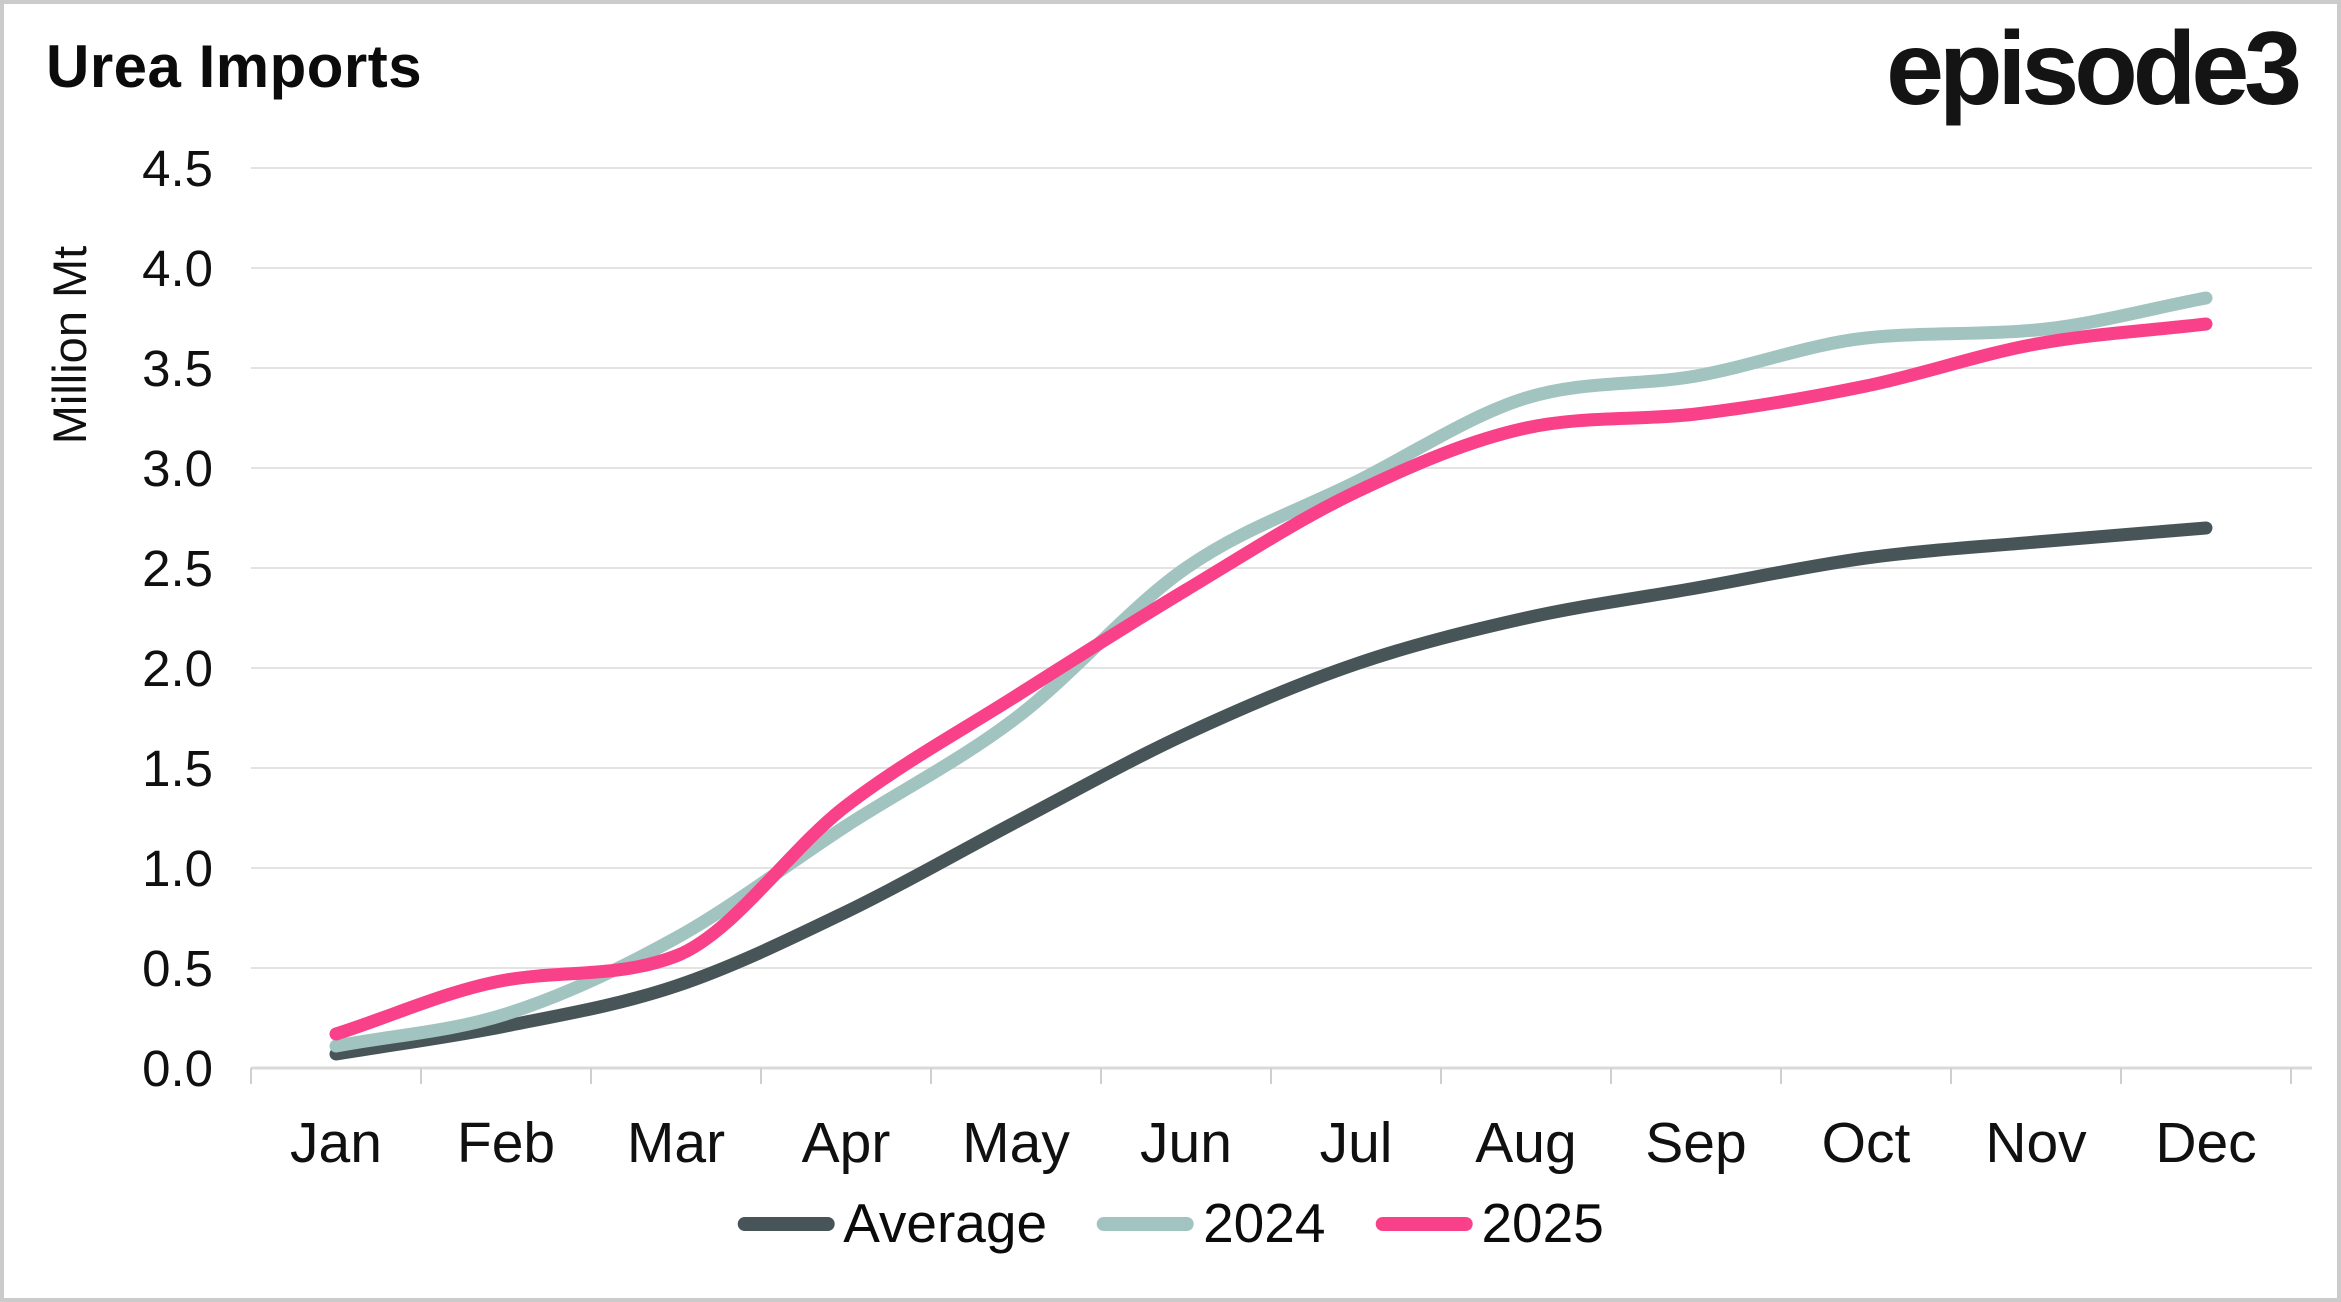  I want to click on chart-legend: Average 2024 2025, so click(1170, 1223).